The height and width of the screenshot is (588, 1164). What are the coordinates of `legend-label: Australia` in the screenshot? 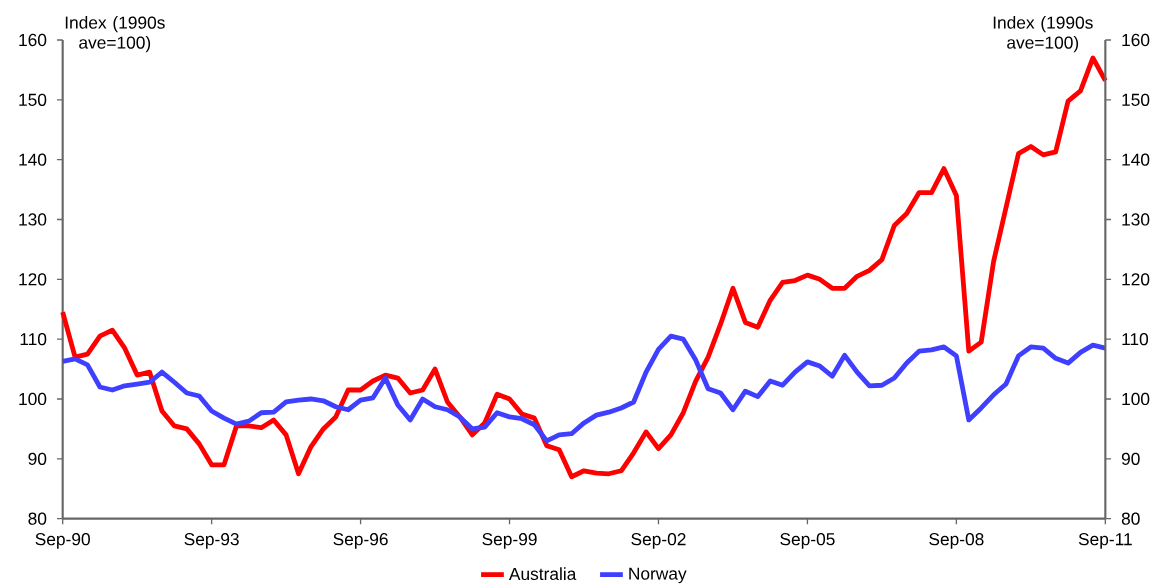 It's located at (542, 574).